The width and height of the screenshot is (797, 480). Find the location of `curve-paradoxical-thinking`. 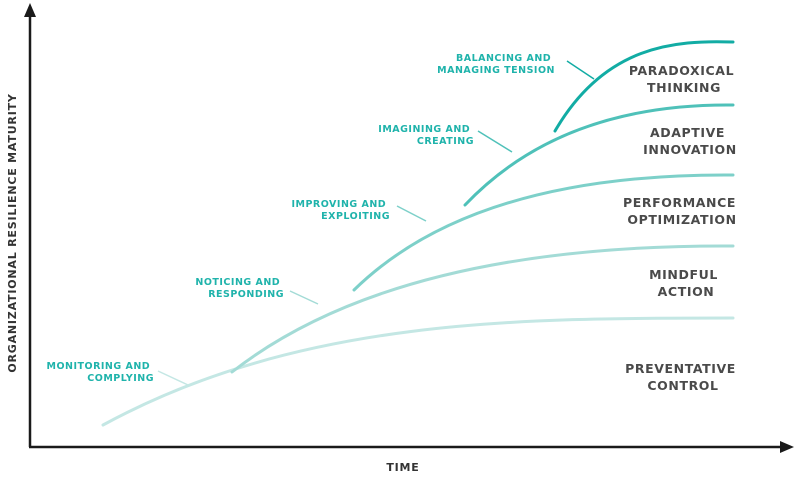

curve-paradoxical-thinking is located at coordinates (644, 86).